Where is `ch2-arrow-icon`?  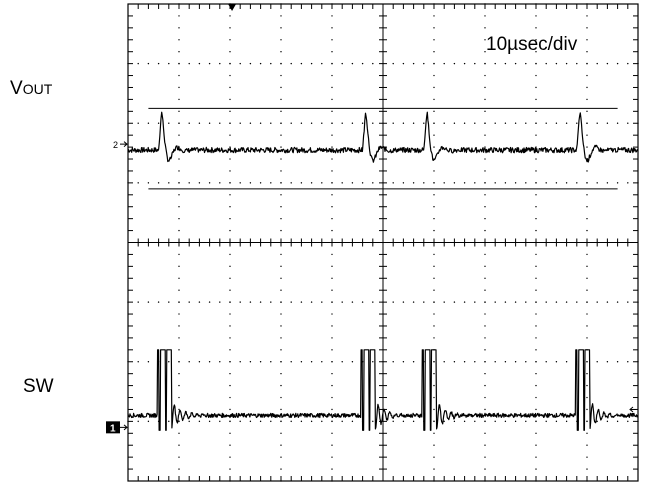 ch2-arrow-icon is located at coordinates (124, 144).